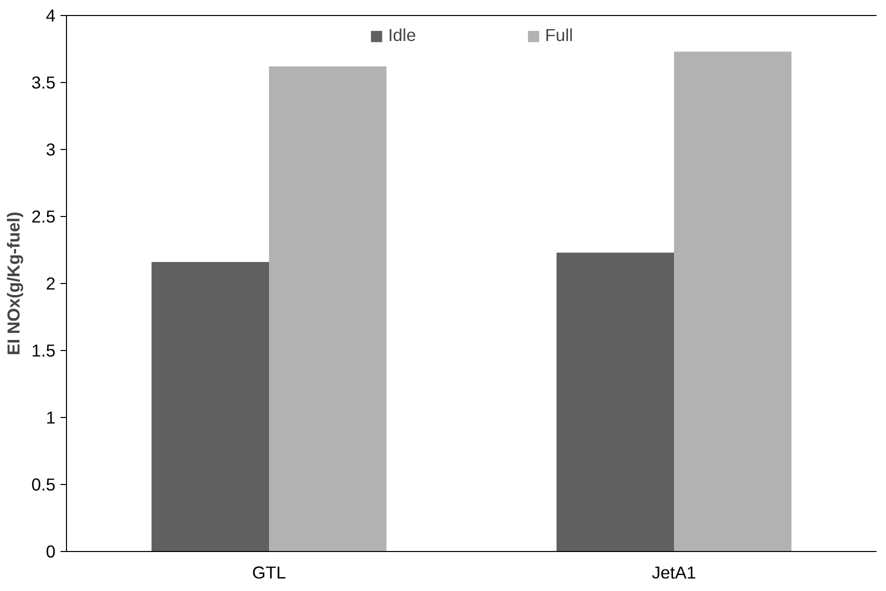 This screenshot has width=886, height=591. Describe the element at coordinates (43, 82) in the screenshot. I see `y-tick-label: 3.5` at that location.